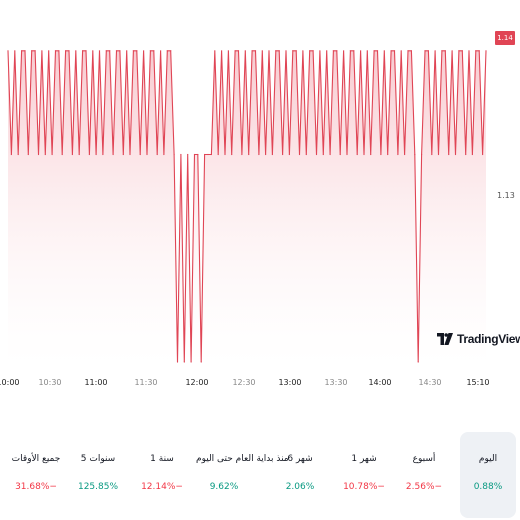 Image resolution: width=520 pixels, height=520 pixels. Describe the element at coordinates (424, 487) in the screenshot. I see `period-change-value: 2.56%−` at that location.